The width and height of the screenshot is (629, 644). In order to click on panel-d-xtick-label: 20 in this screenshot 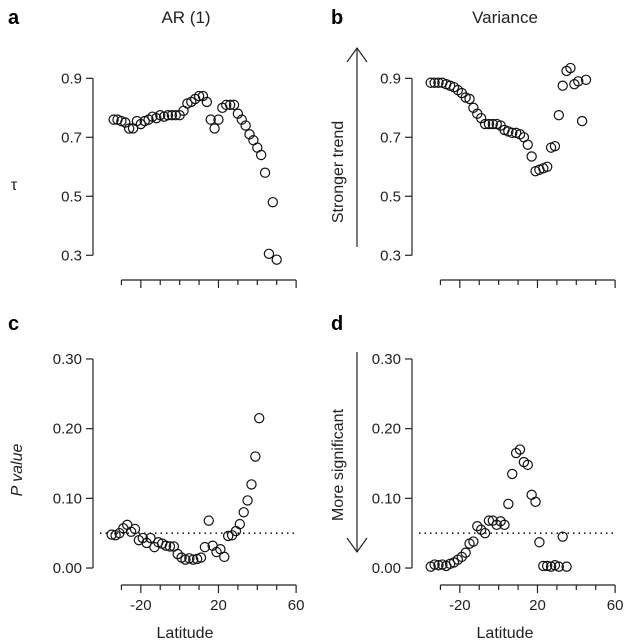, I will do `click(537, 605)`.